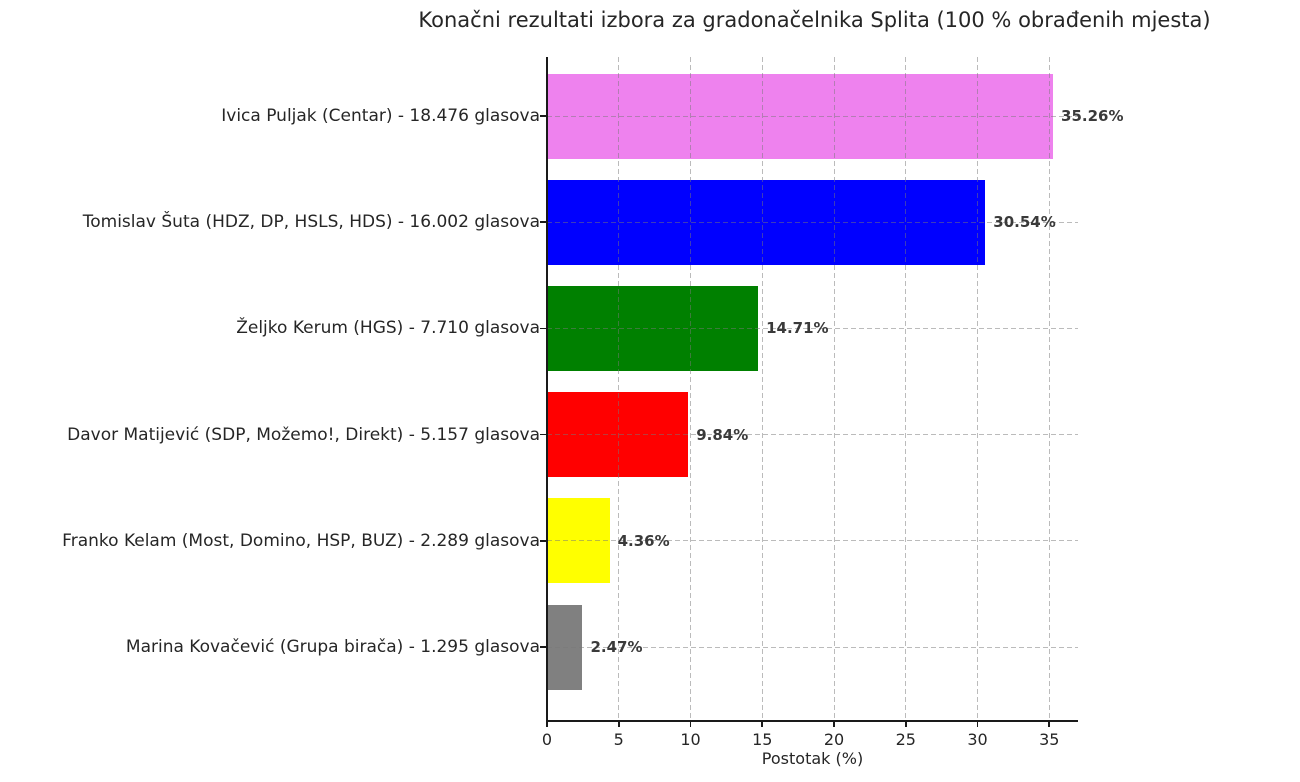  What do you see at coordinates (762, 739) in the screenshot?
I see `x-tick-label: 15` at bounding box center [762, 739].